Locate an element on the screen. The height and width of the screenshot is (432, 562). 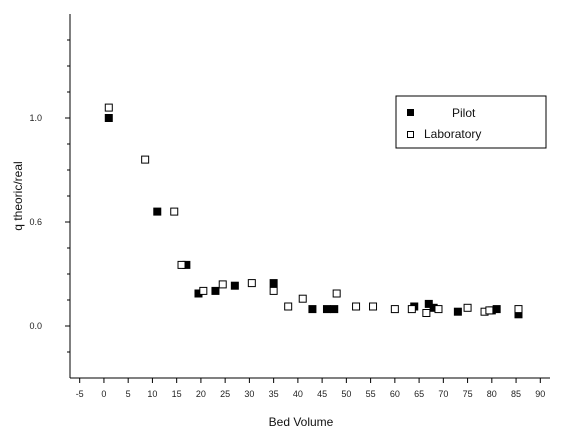
x-tick-label: 25 is located at coordinates (225, 394).